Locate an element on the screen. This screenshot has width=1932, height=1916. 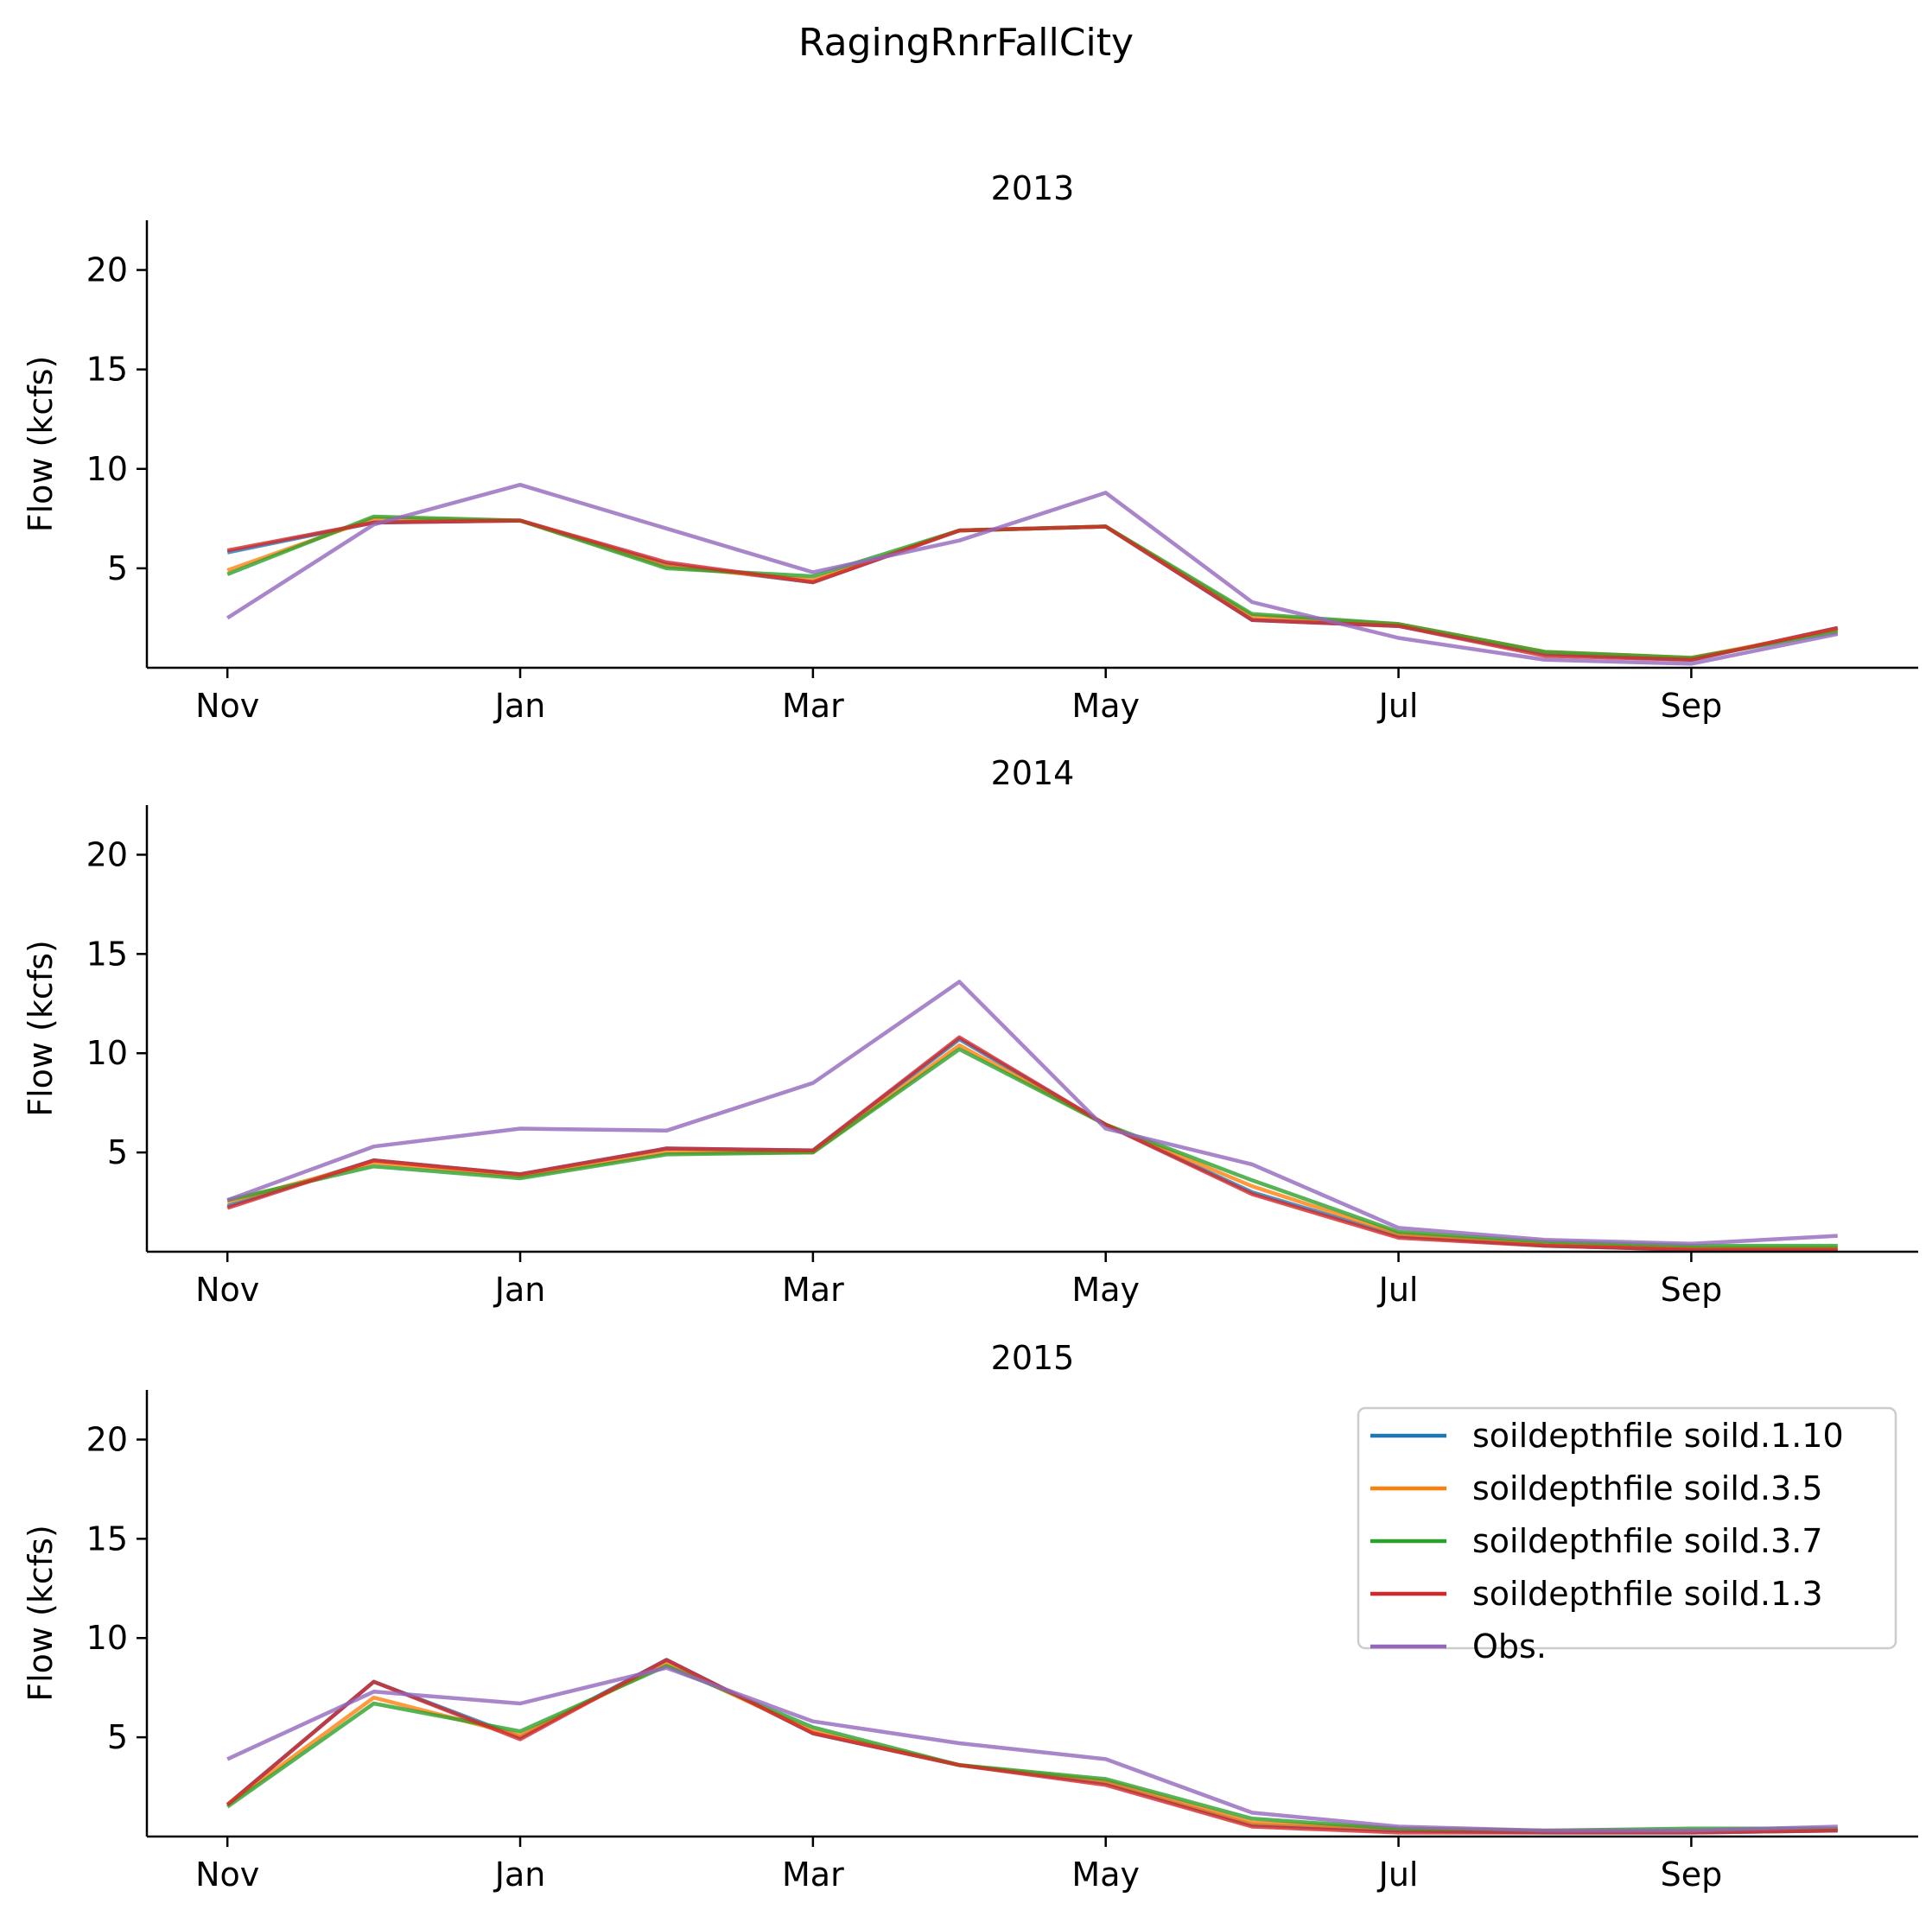
legend-frame is located at coordinates (1627, 1528).